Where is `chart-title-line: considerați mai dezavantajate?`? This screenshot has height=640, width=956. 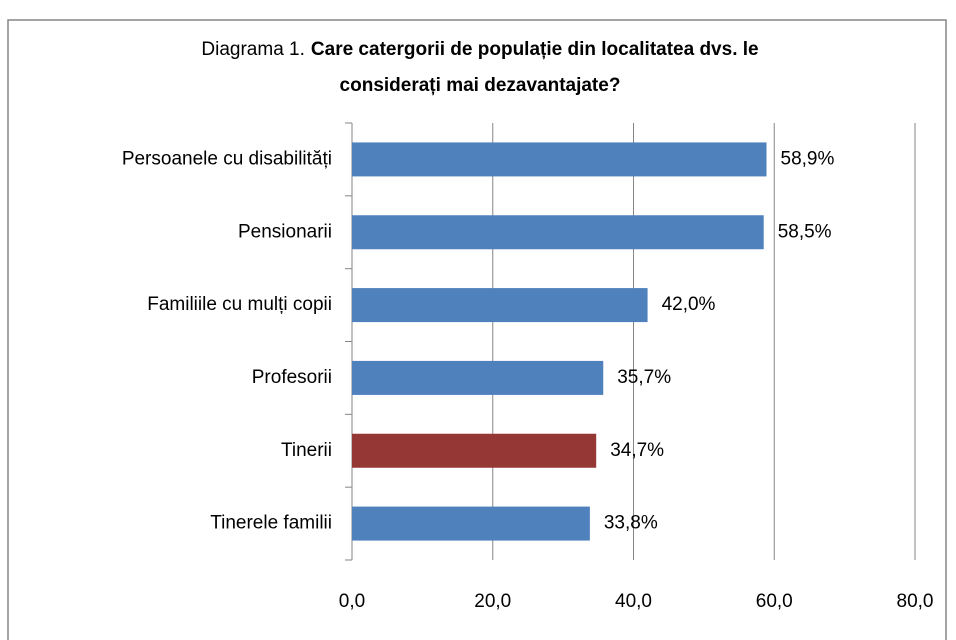 chart-title-line: considerați mai dezavantajate? is located at coordinates (480, 85).